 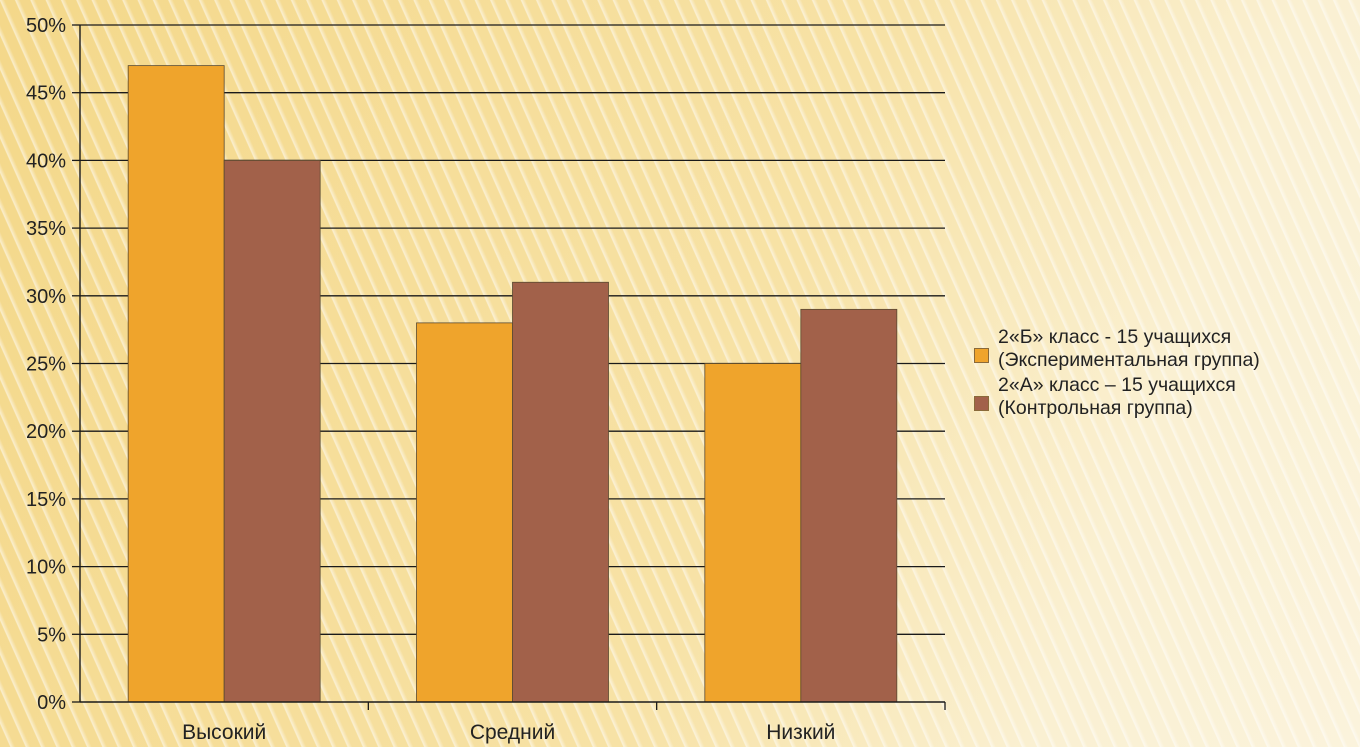 I want to click on y-tick-label: 40%, so click(x=46, y=161).